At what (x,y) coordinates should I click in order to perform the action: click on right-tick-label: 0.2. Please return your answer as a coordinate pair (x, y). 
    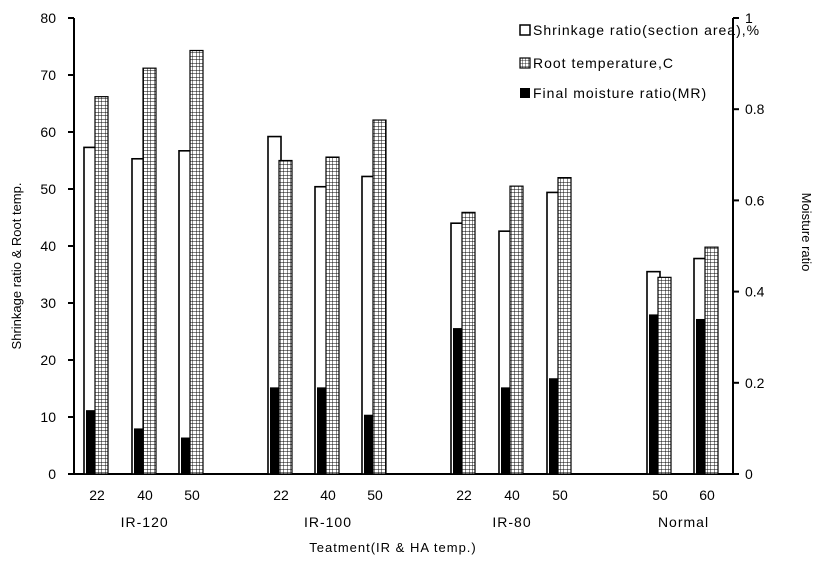
    Looking at the image, I should click on (755, 383).